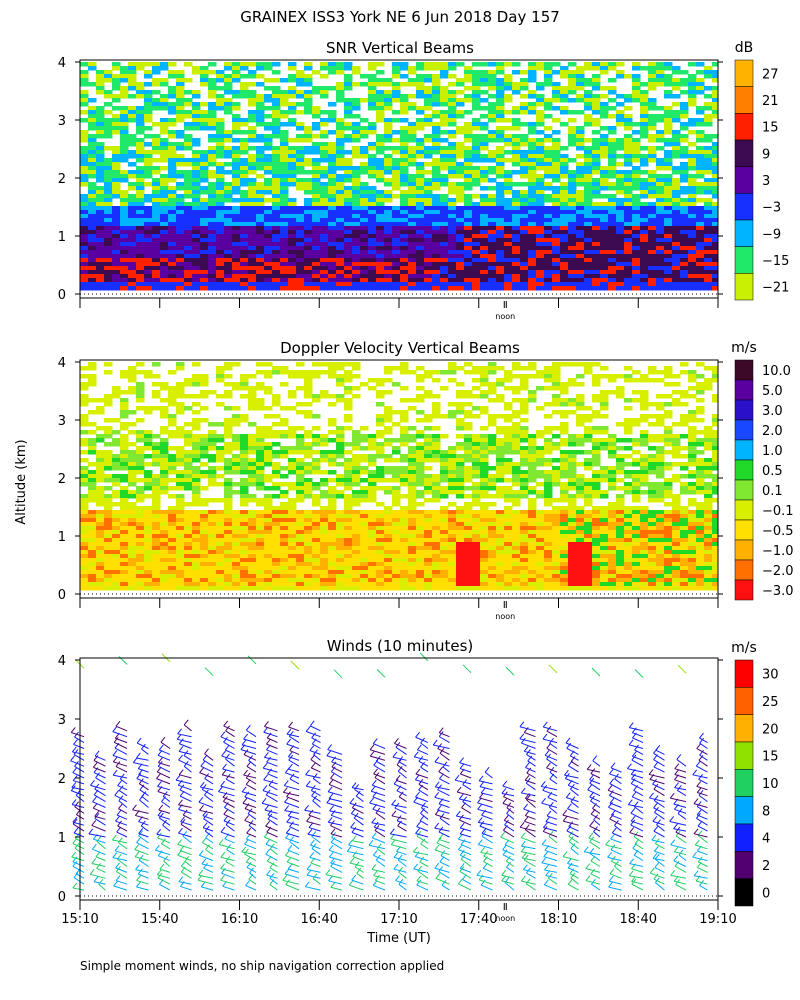  I want to click on figure-title: GRAINEX ISS3 York NE 6 Jun 2018 Day 157, so click(400, 17).